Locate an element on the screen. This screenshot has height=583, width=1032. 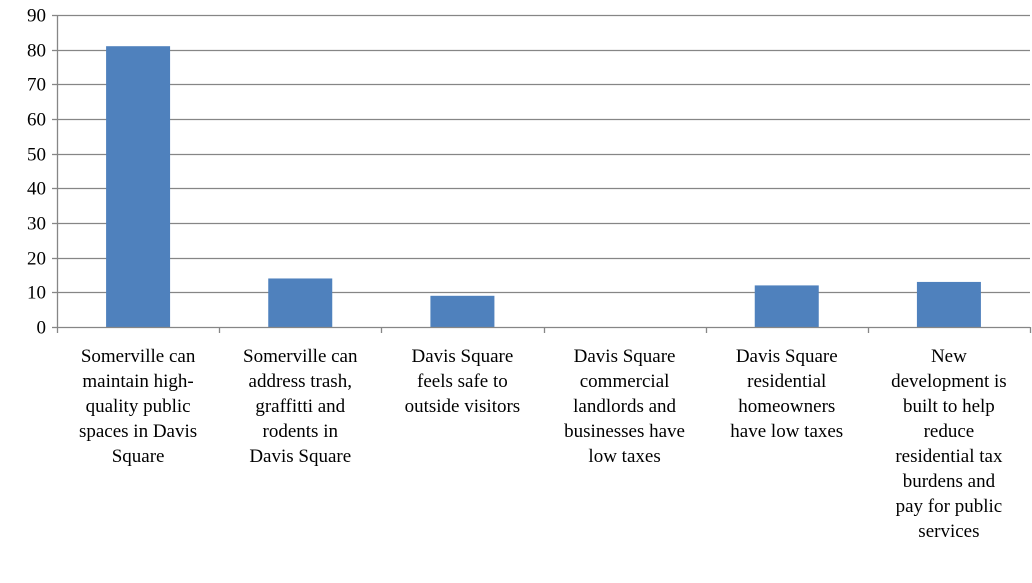
x-tick-label-0-line-0: Somerville can is located at coordinates (138, 356).